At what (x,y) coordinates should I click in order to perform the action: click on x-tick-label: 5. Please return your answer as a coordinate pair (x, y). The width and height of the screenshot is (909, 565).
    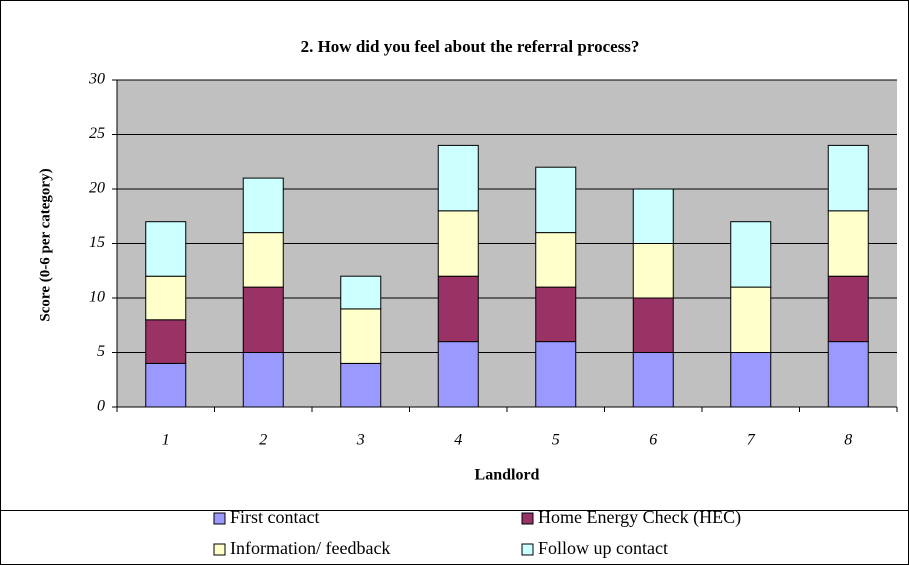
    Looking at the image, I should click on (556, 440).